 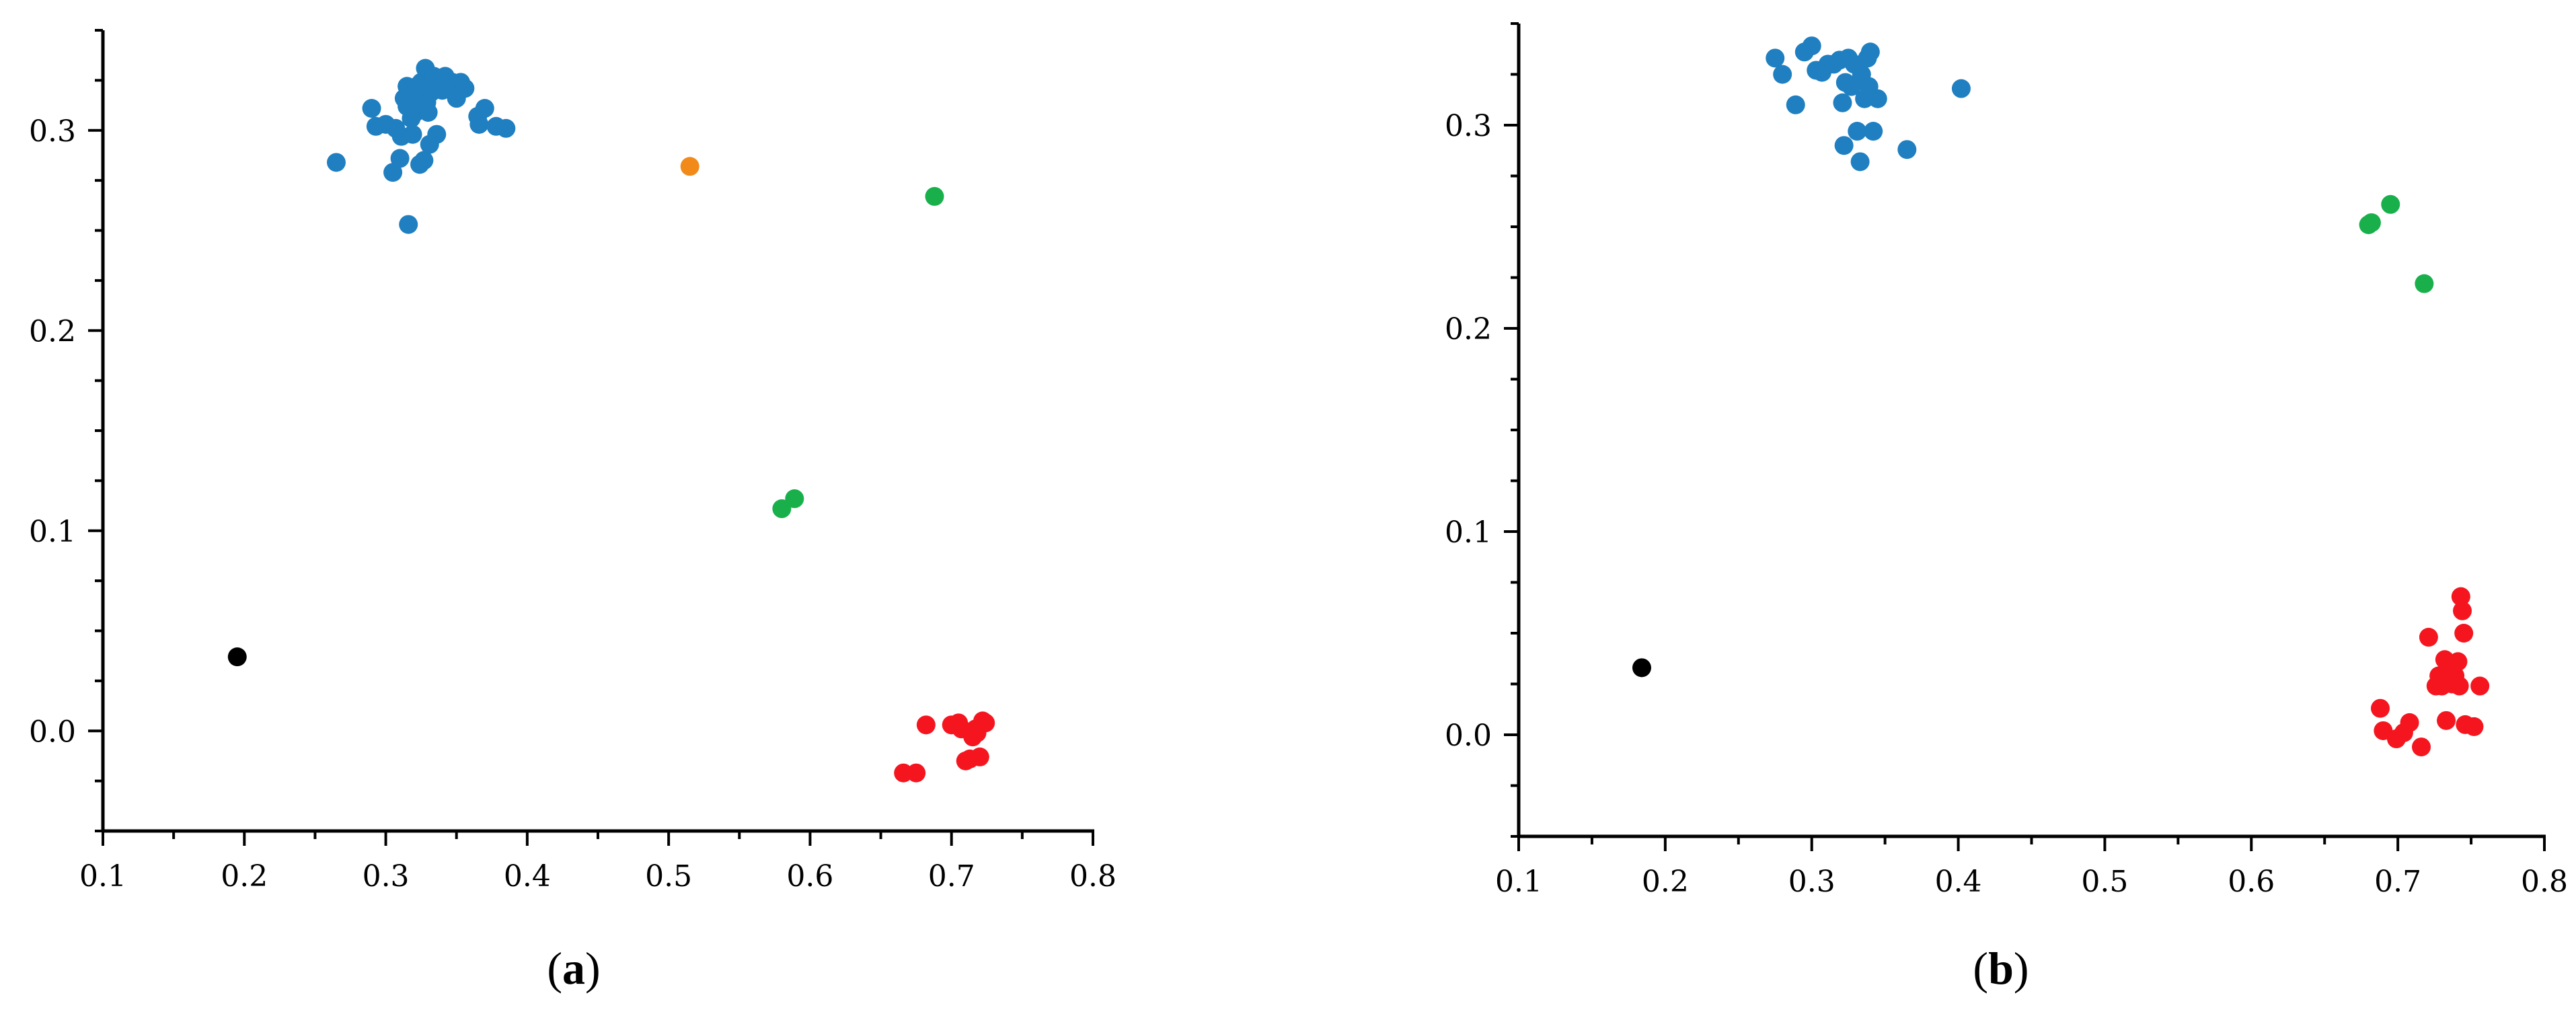 I want to click on panel-label-letter: b, so click(x=2001, y=968).